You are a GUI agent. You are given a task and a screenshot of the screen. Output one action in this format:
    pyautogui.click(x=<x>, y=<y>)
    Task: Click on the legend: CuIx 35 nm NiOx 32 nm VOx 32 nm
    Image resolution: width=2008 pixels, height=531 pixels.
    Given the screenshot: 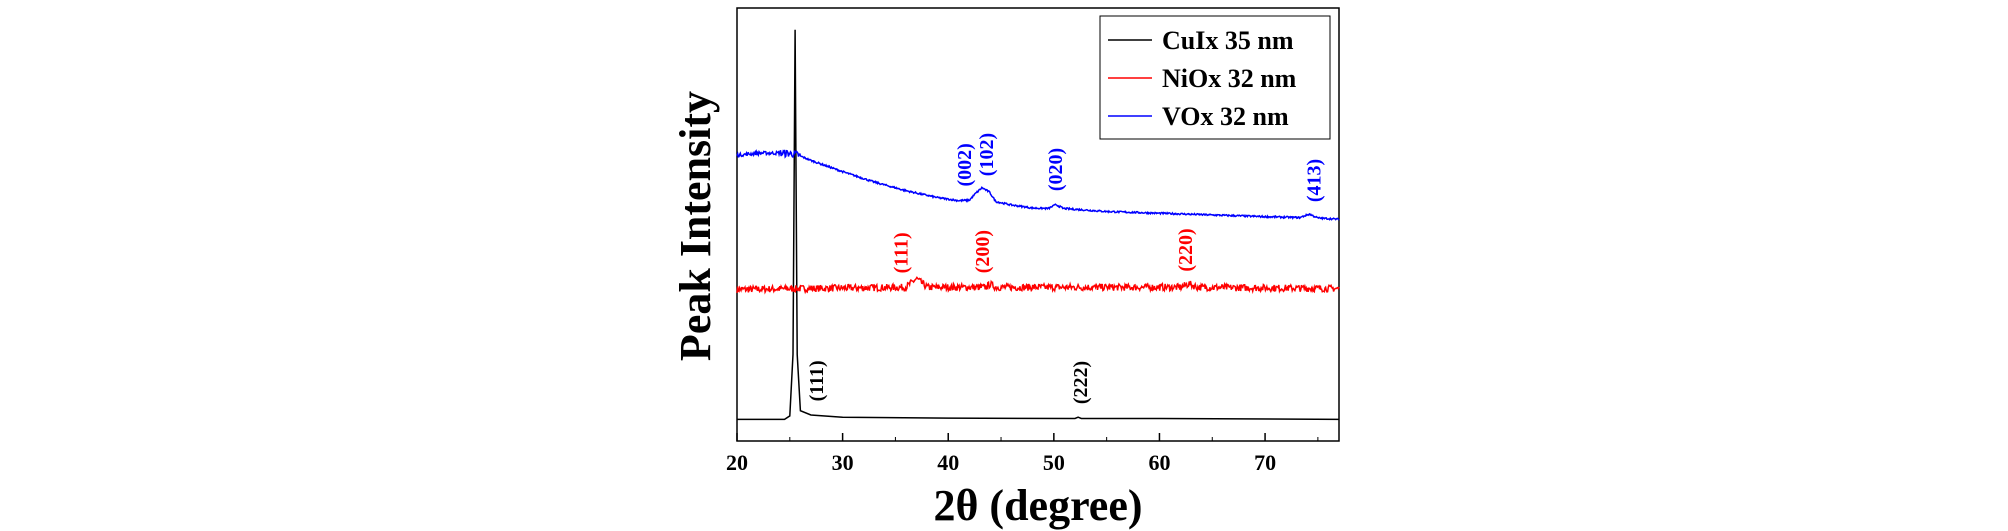 What is the action you would take?
    pyautogui.click(x=1215, y=77)
    